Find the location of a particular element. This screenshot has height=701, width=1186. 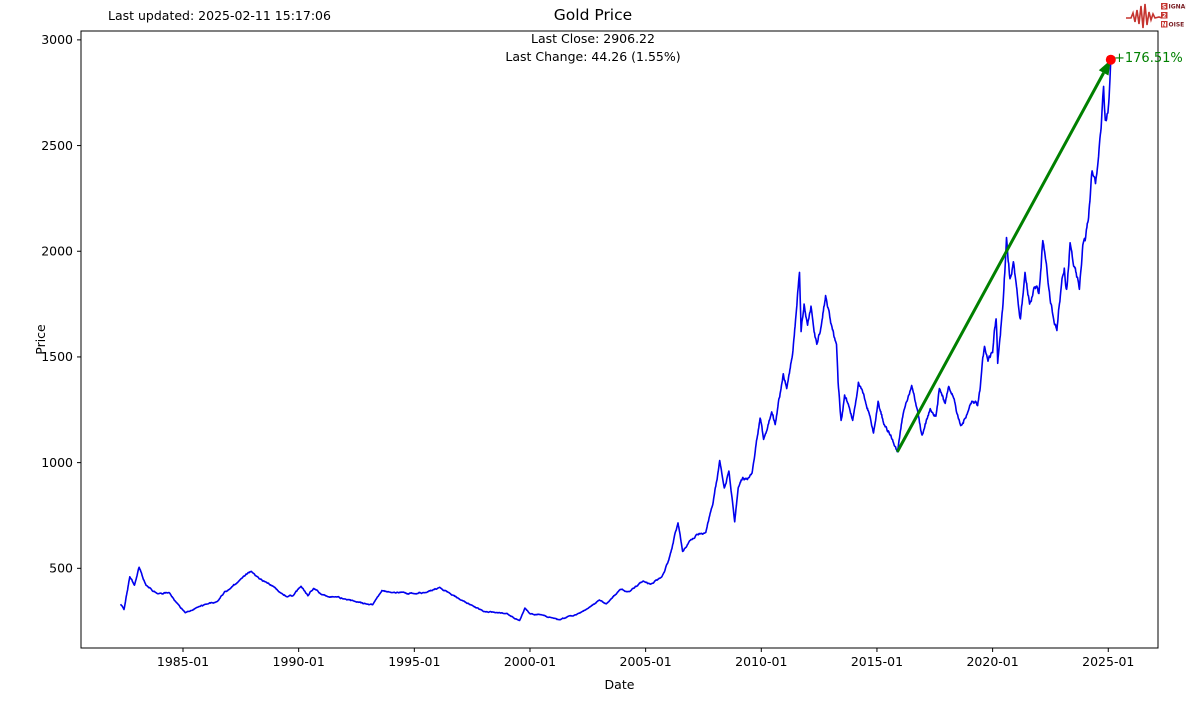

y-tick-label: 3000 is located at coordinates (57, 39).